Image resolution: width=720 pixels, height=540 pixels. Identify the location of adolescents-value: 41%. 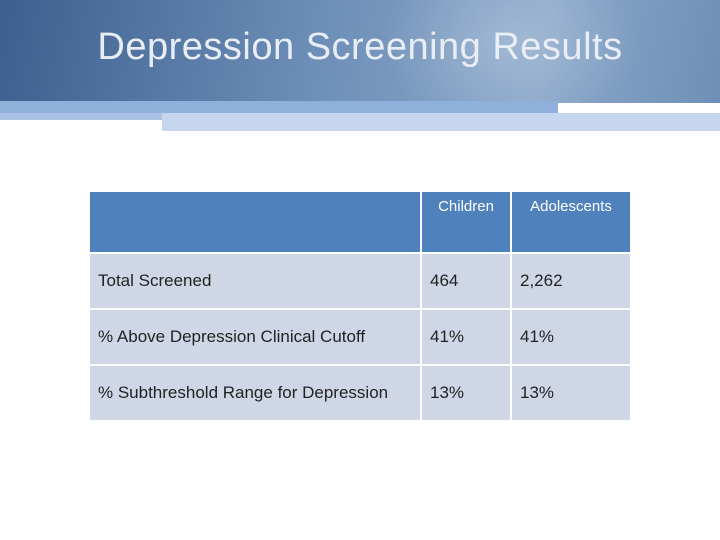
(571, 338).